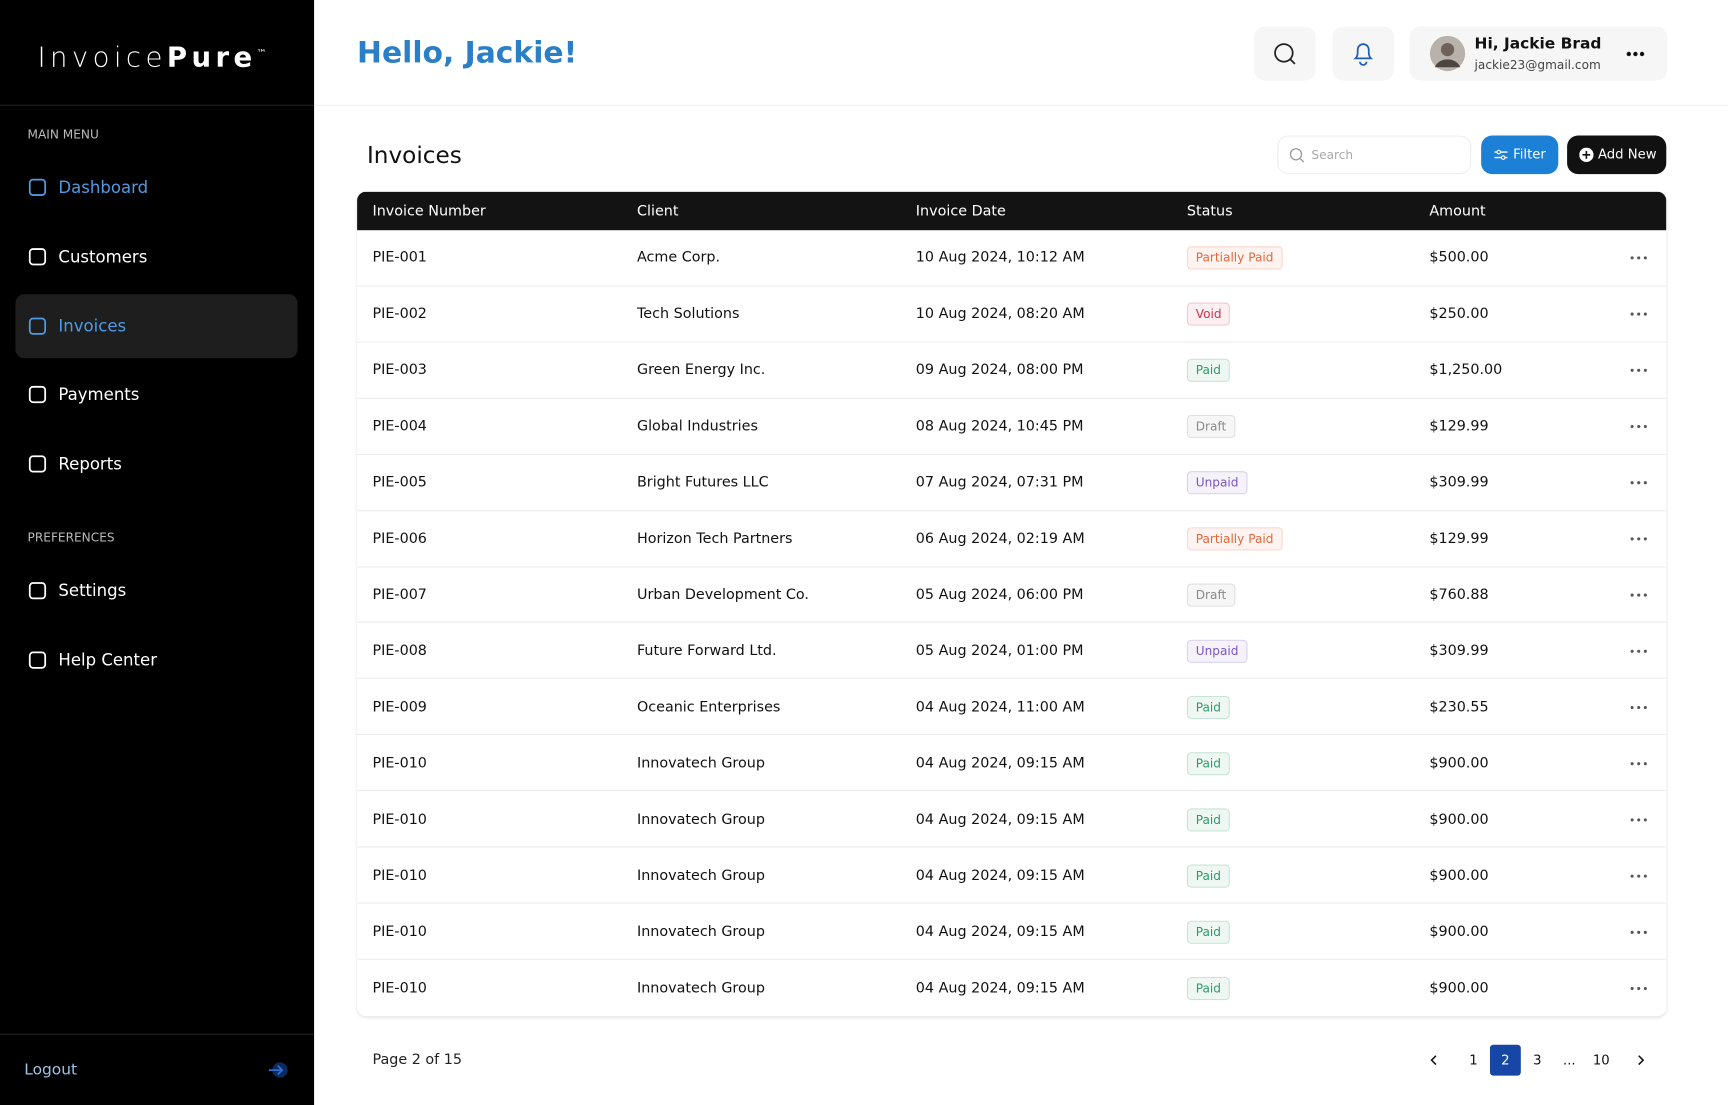 The height and width of the screenshot is (1105, 1728). Describe the element at coordinates (1459, 258) in the screenshot. I see `table-cell: $500.00` at that location.